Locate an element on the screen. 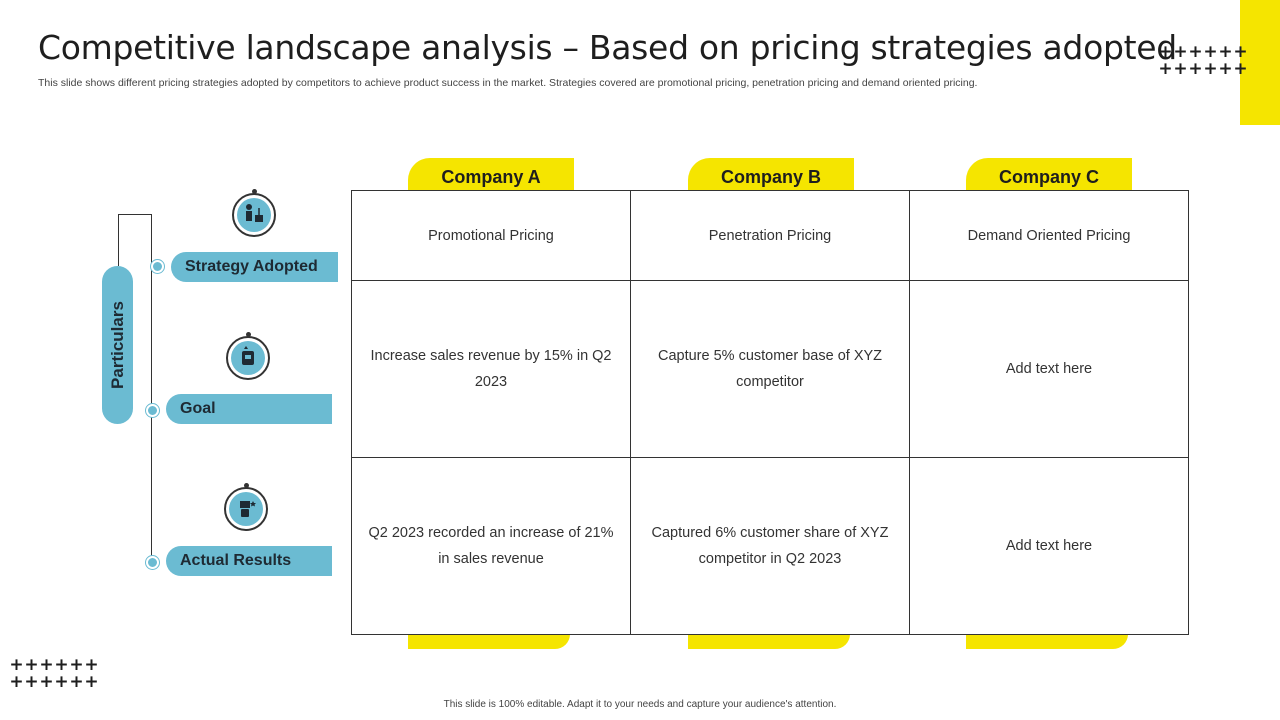 The width and height of the screenshot is (1280, 720). particulars-pill: Particulars is located at coordinates (117, 345).